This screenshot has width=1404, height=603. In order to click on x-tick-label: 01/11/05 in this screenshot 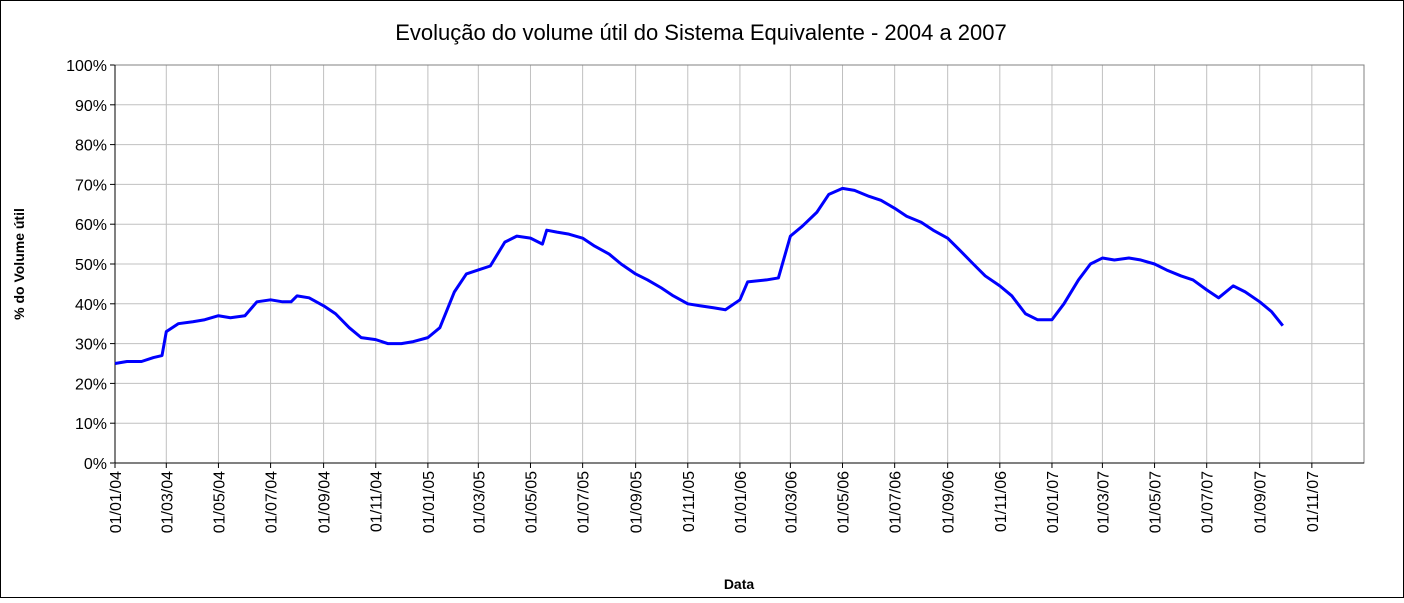, I will do `click(689, 501)`.